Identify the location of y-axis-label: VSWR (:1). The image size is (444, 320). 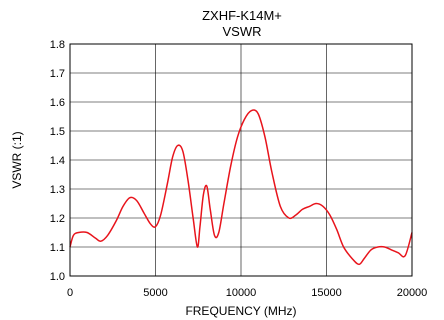
(17, 159).